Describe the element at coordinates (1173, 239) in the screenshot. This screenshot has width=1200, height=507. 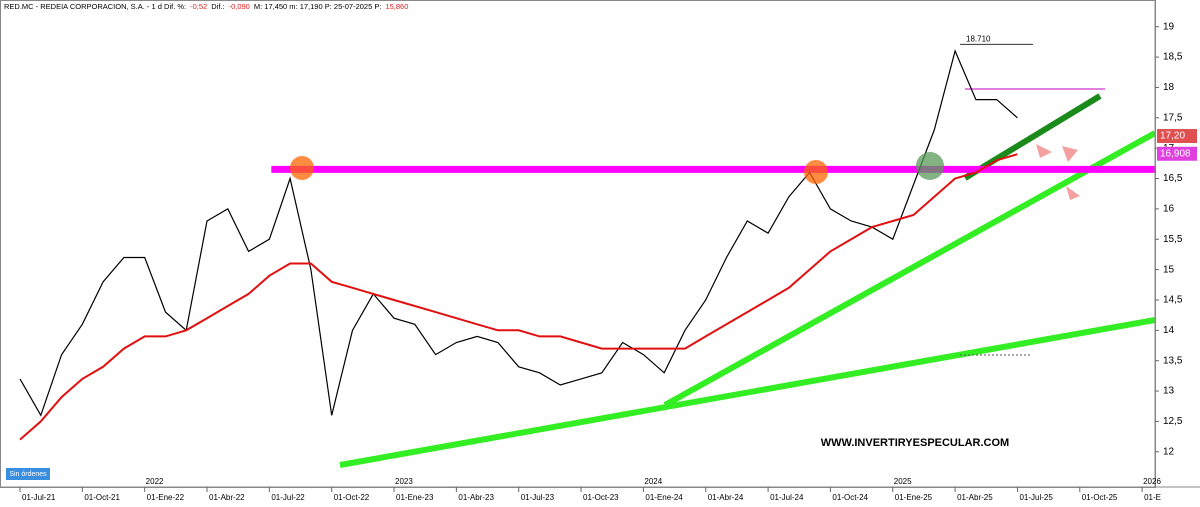
I see `y-tick-label: 15,5` at that location.